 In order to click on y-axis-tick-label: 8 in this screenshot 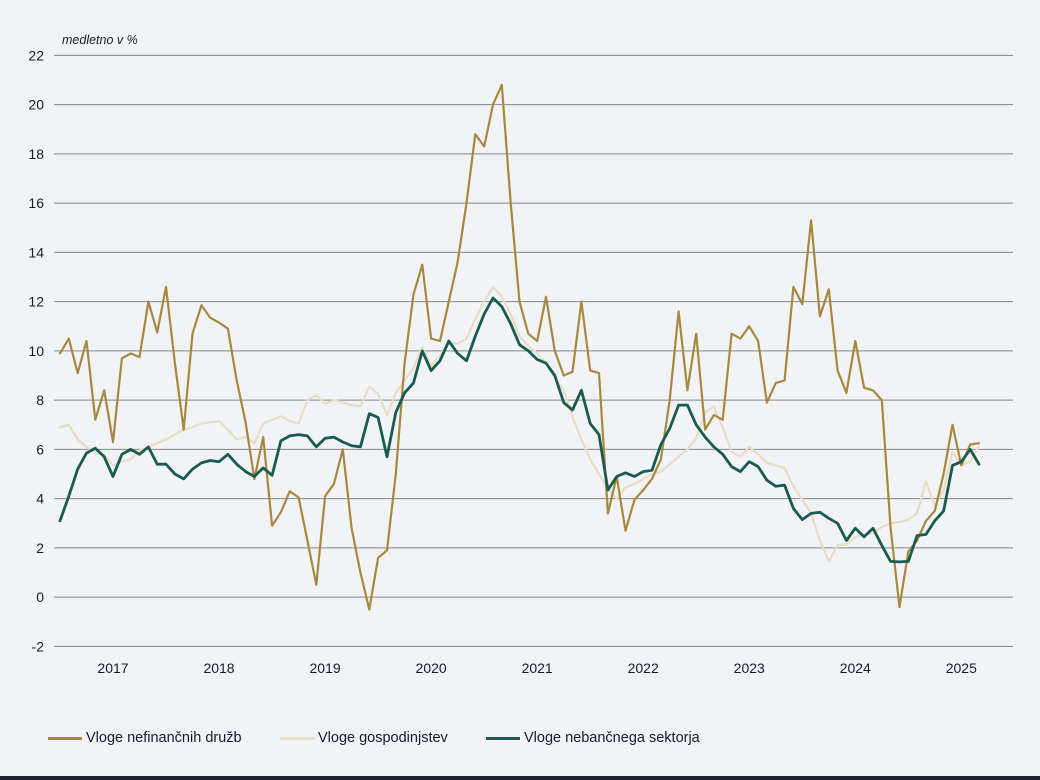, I will do `click(40, 400)`.